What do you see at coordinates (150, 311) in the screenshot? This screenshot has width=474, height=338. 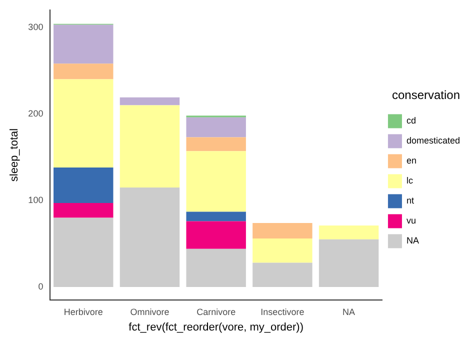 I see `x-tick-label: Omnivore` at bounding box center [150, 311].